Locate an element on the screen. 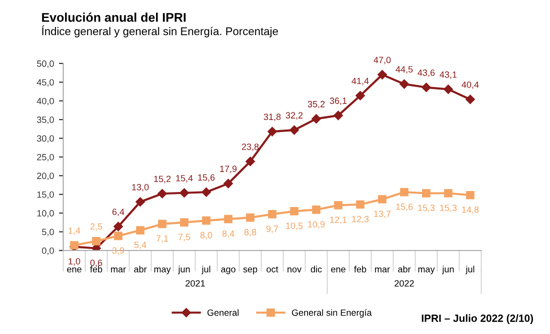 This screenshot has width=550, height=334. data-label: 6,4 is located at coordinates (118, 212).